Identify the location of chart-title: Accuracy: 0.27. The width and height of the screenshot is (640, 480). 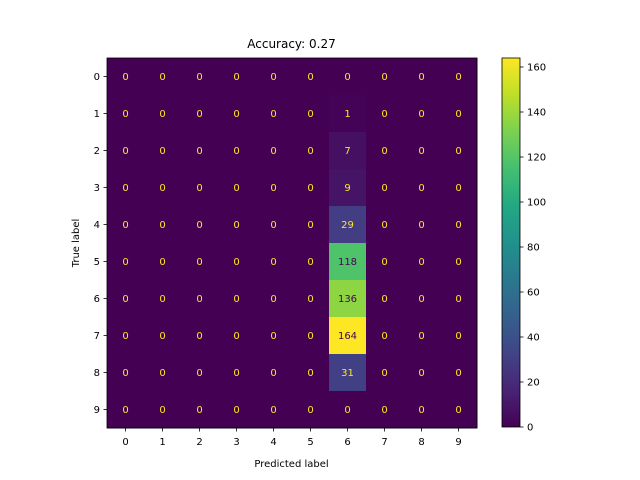
(291, 44).